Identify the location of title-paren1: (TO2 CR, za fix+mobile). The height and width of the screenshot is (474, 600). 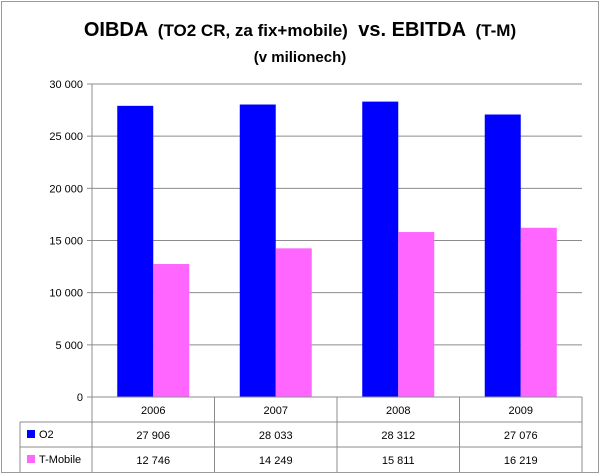
(253, 30).